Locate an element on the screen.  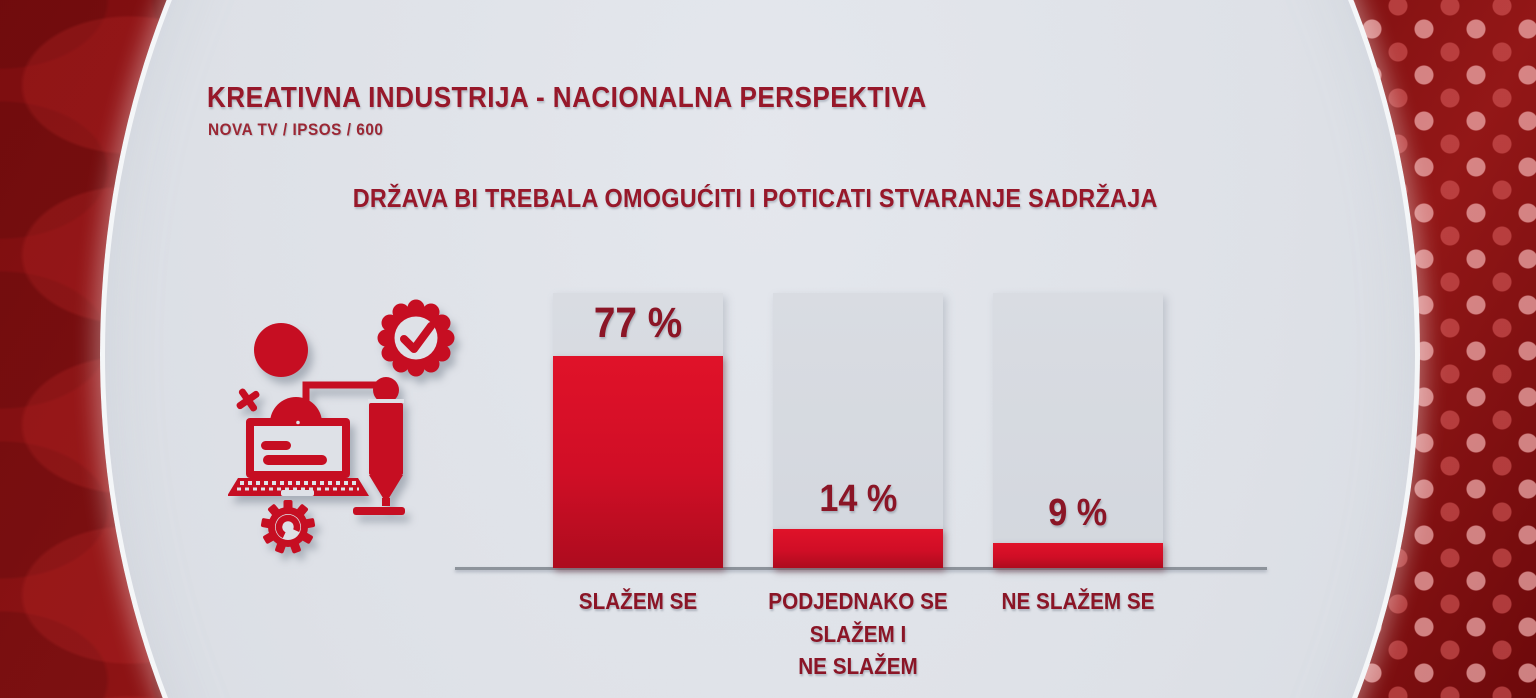
gear-icon is located at coordinates (288, 527).